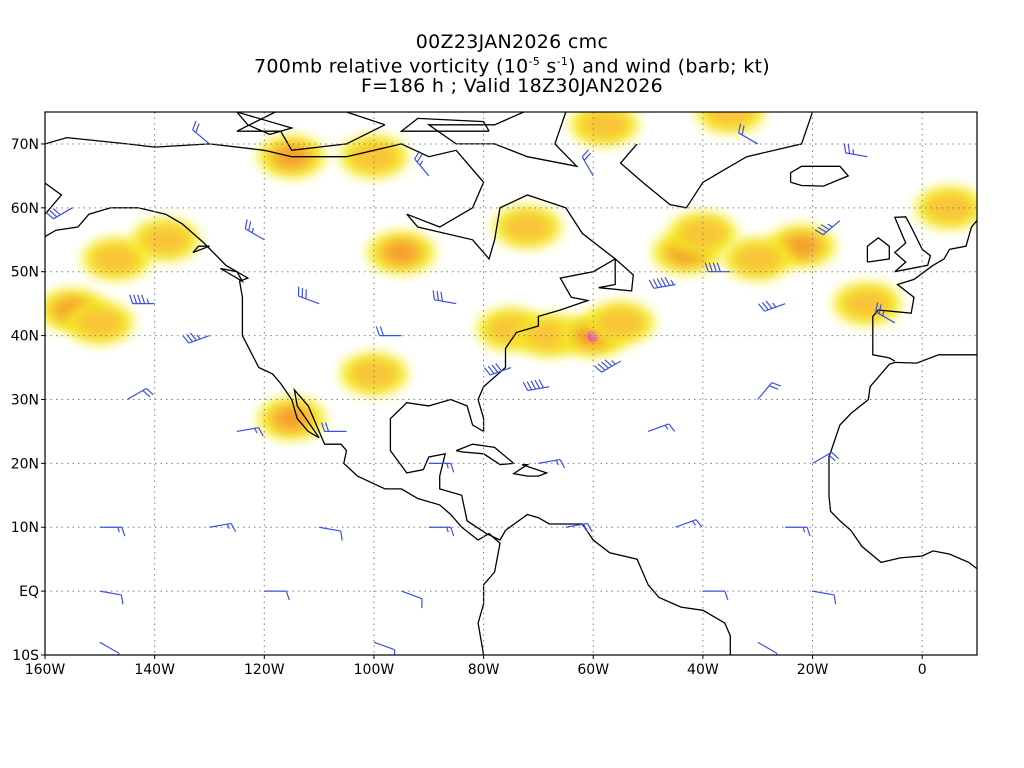  What do you see at coordinates (484, 670) in the screenshot?
I see `longitude-label: 80W` at bounding box center [484, 670].